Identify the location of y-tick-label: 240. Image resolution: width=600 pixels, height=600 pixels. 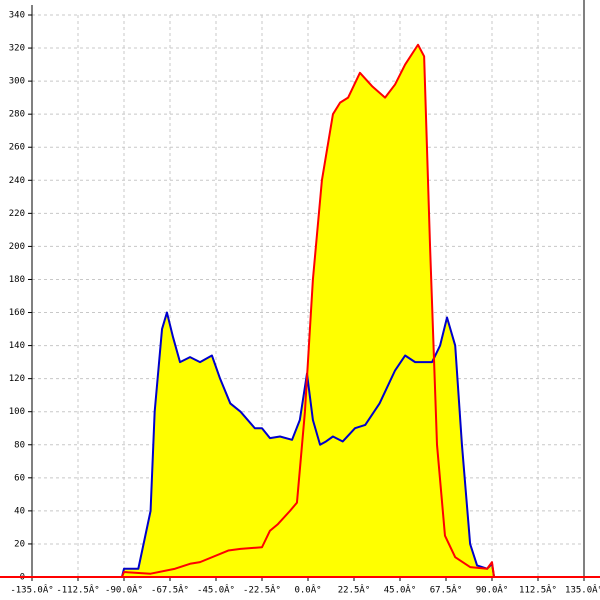
(17, 181).